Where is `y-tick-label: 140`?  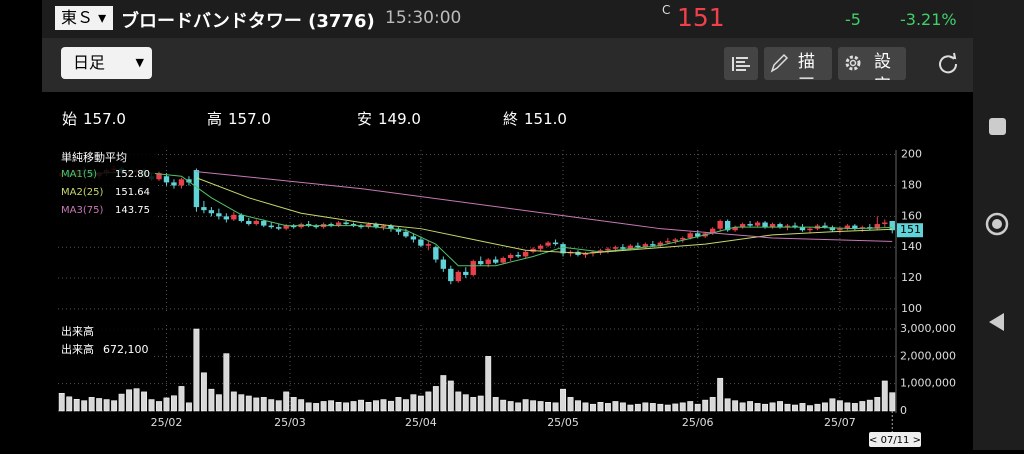 y-tick-label: 140 is located at coordinates (911, 246).